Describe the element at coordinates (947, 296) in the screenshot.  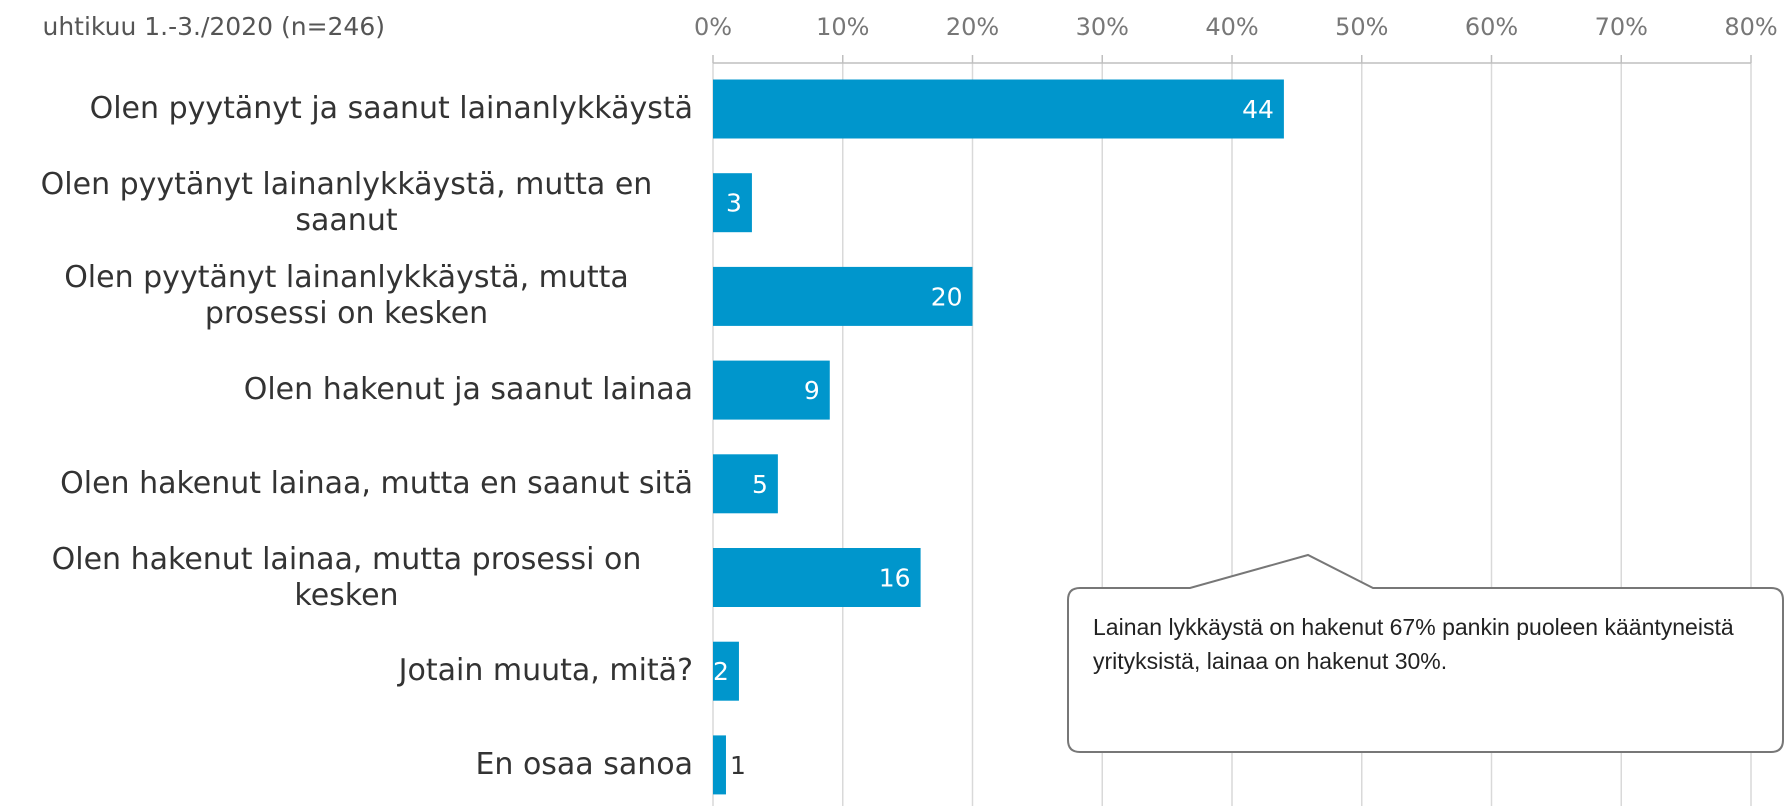
I see `value-label: 20` at that location.